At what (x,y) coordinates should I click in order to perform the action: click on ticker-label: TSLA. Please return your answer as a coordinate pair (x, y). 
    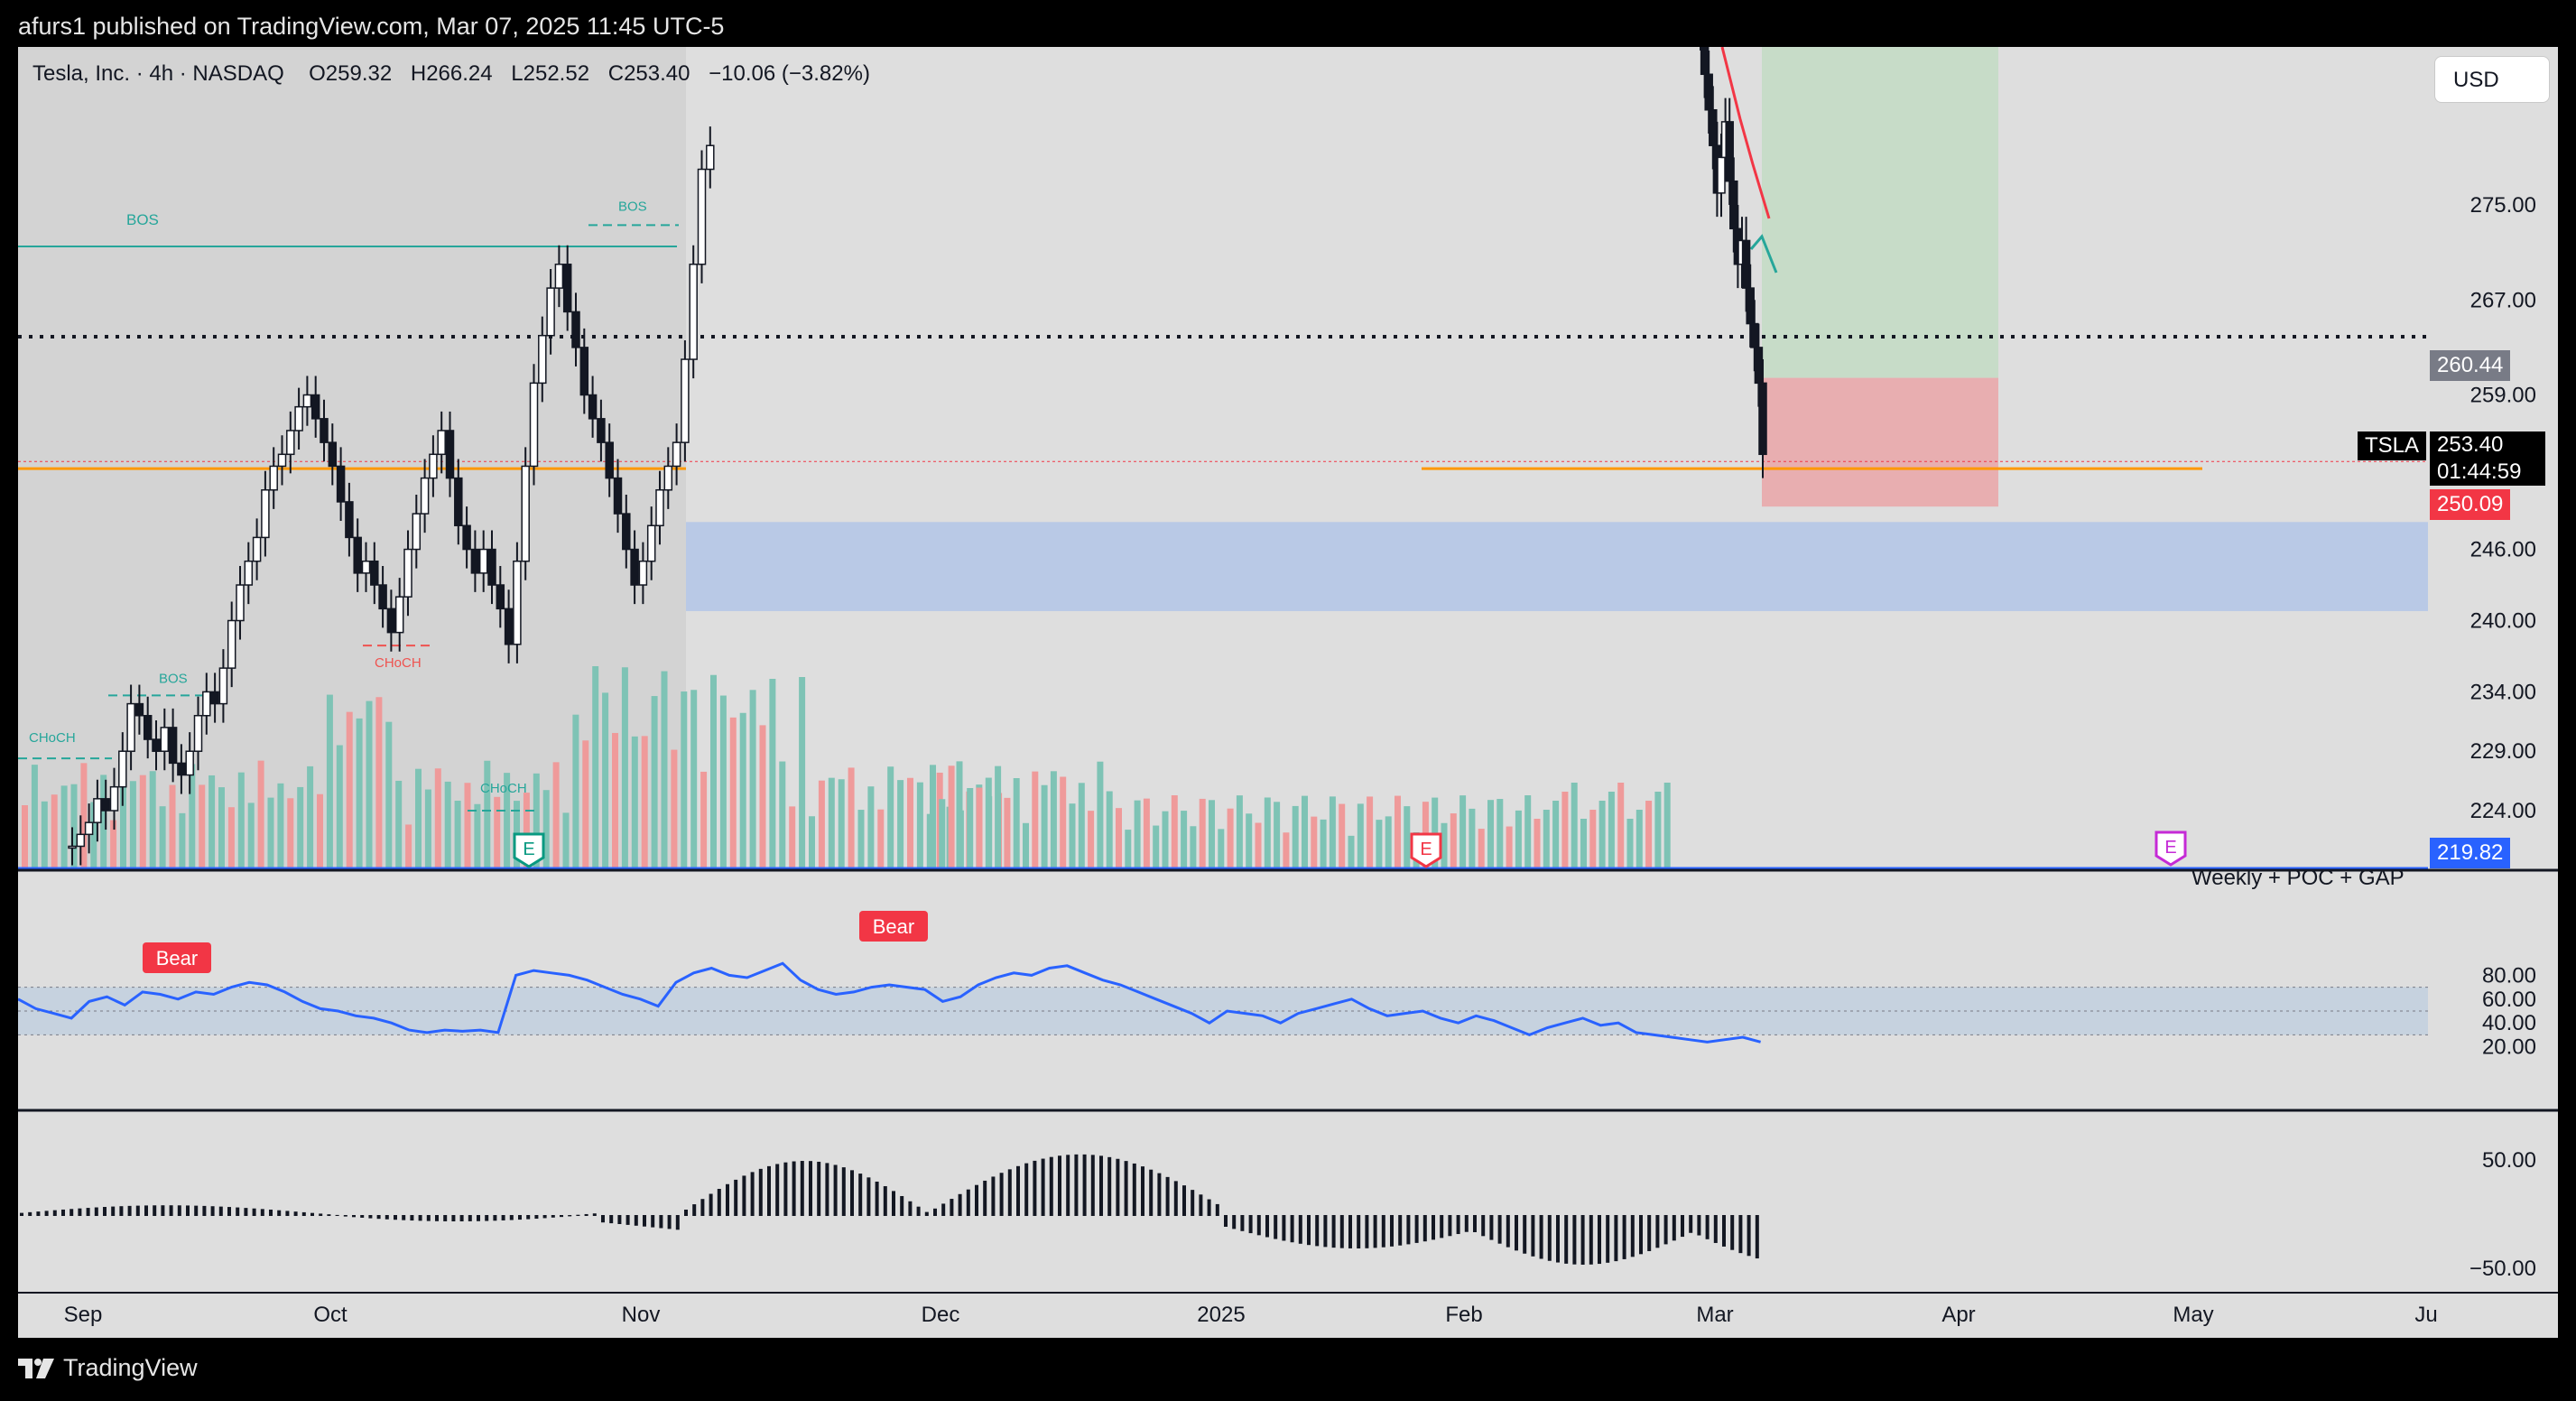
    Looking at the image, I should click on (2392, 445).